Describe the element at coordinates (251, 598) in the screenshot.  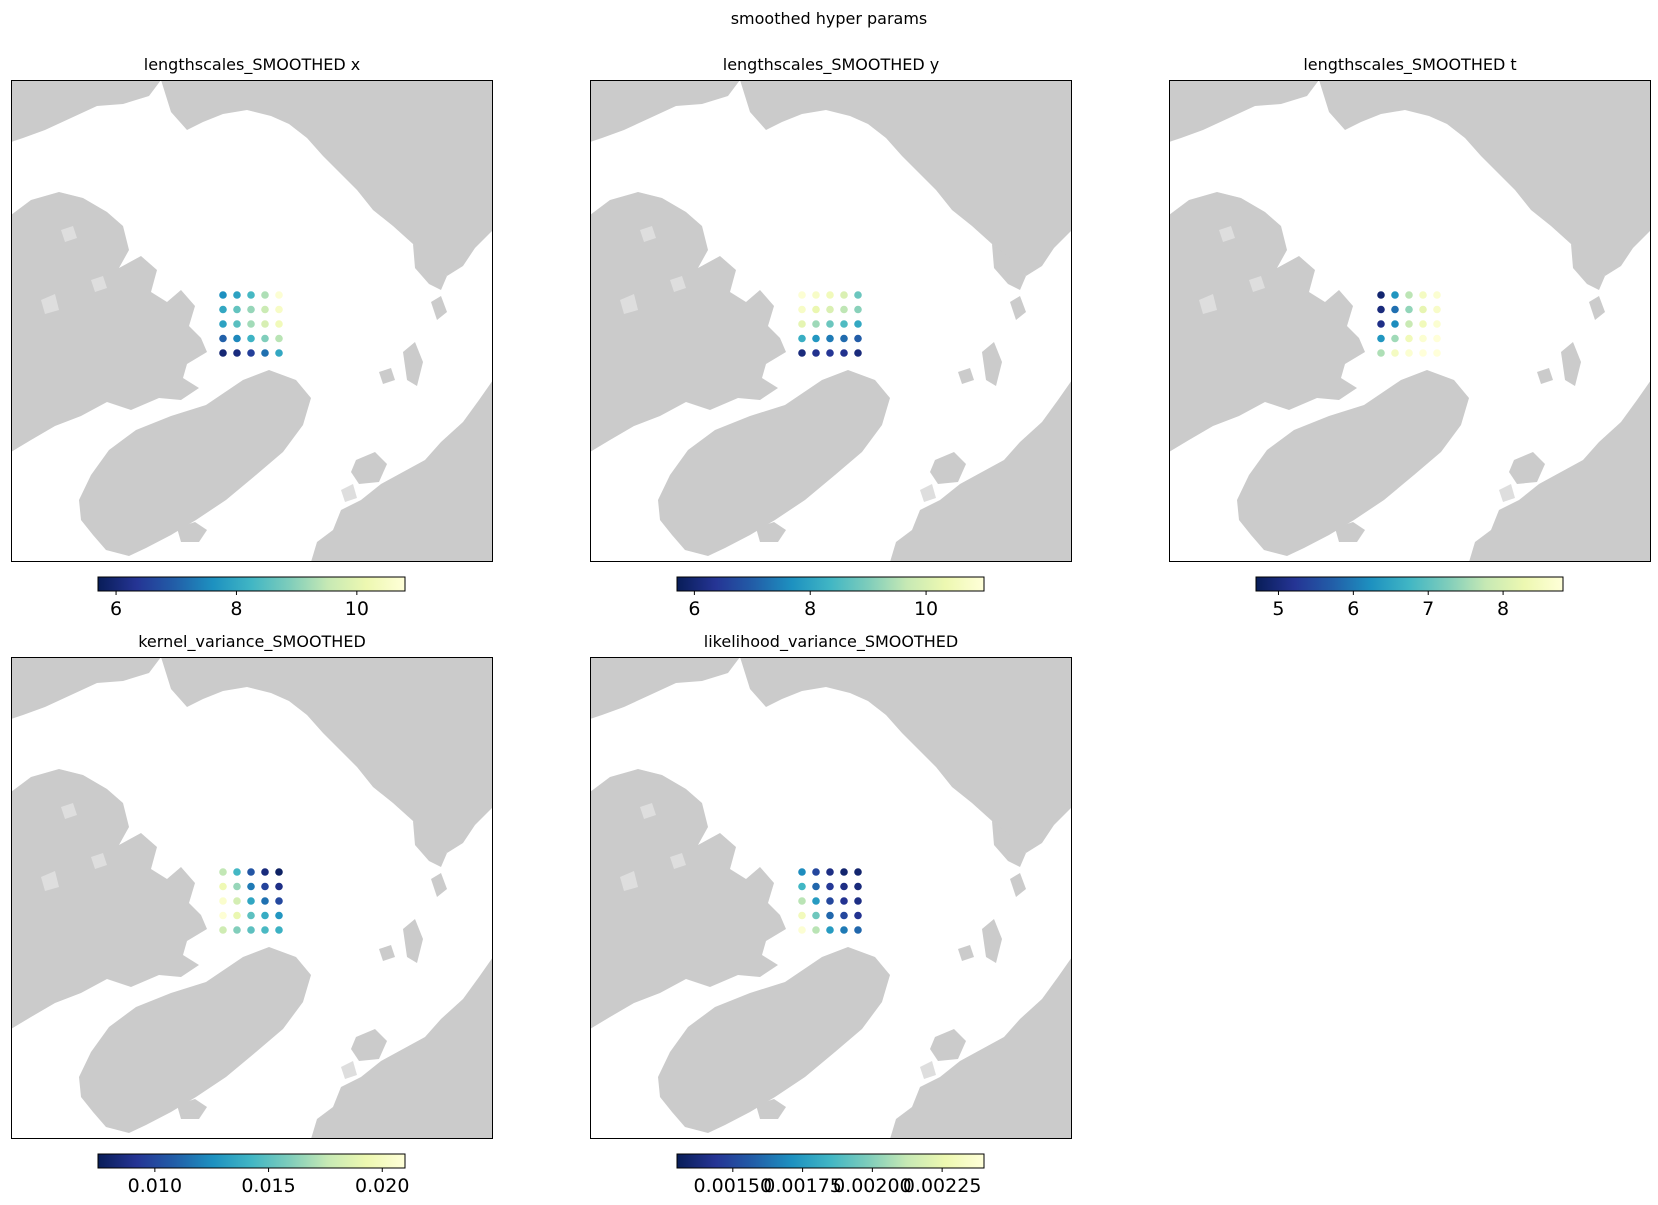
I see `colorbar: 6 8 10` at that location.